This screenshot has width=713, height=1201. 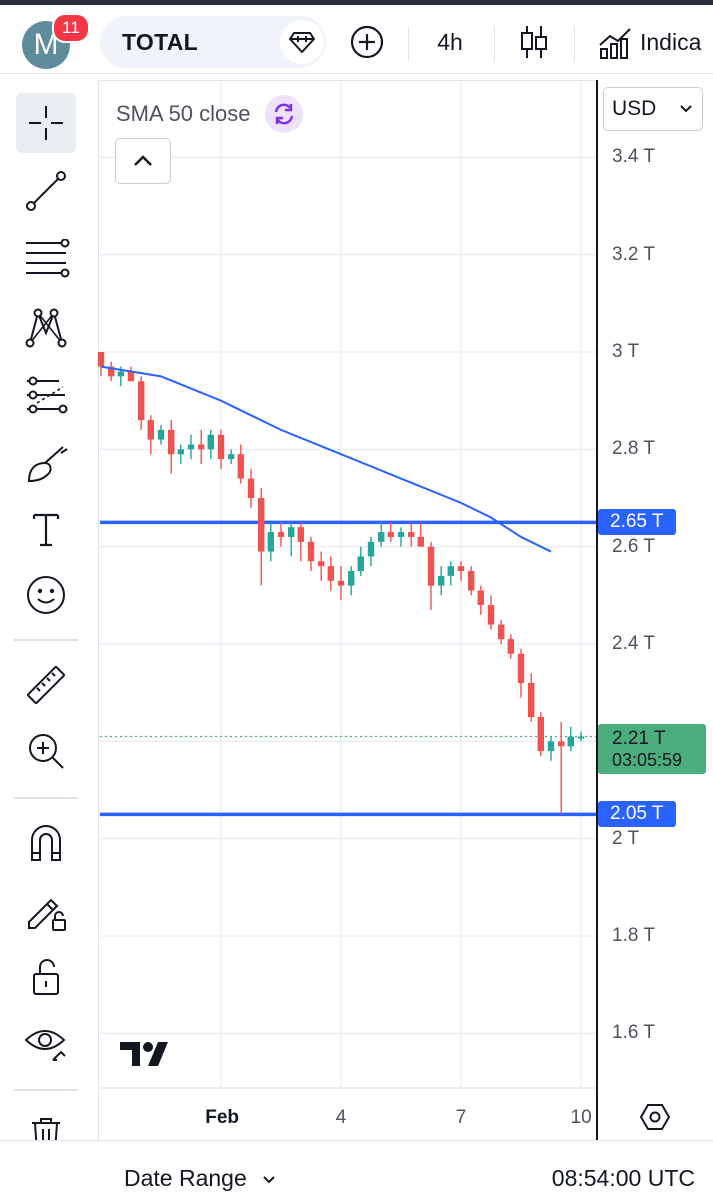 I want to click on level-tag-upper: 2.65 T, so click(x=637, y=522).